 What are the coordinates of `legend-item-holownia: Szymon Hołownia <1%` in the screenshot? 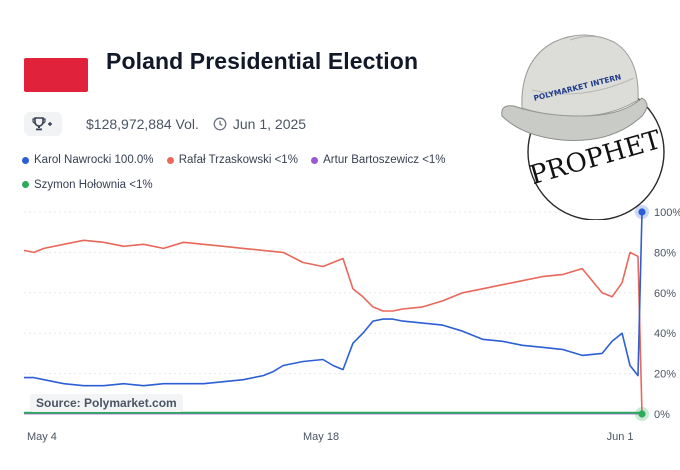 It's located at (87, 185).